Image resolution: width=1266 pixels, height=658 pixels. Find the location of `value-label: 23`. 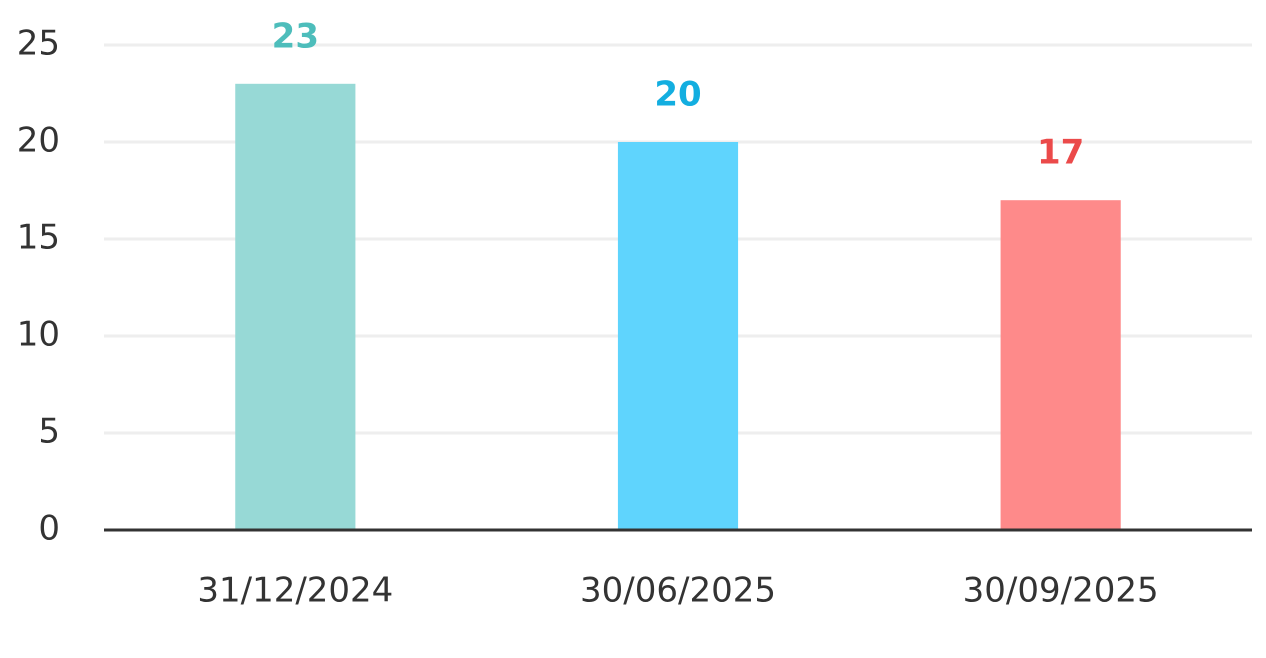

value-label: 23 is located at coordinates (295, 36).